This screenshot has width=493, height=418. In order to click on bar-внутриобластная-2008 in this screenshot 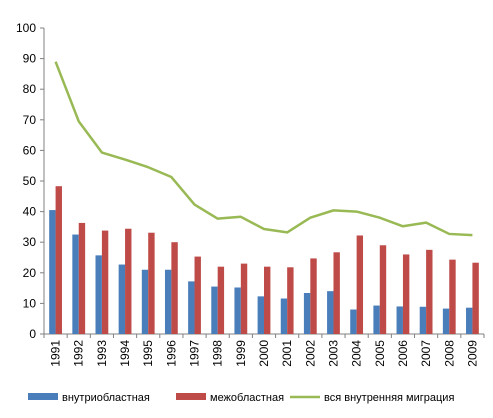, I will do `click(446, 321)`.